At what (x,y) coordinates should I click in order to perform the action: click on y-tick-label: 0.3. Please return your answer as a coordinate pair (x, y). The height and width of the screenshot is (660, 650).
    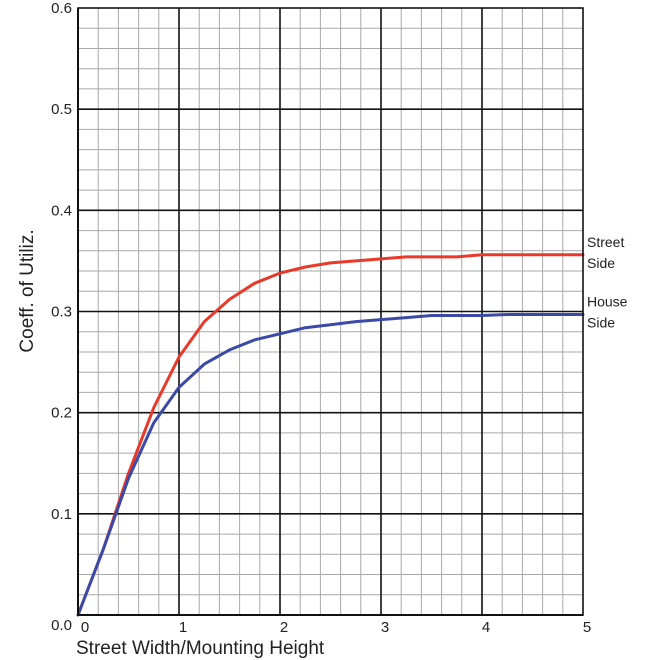
    Looking at the image, I should click on (61, 312).